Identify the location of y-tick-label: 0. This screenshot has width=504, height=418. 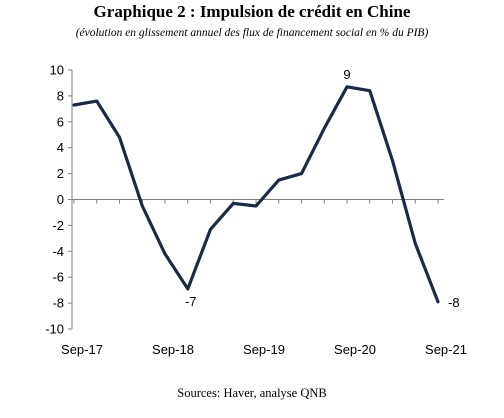
(60, 199).